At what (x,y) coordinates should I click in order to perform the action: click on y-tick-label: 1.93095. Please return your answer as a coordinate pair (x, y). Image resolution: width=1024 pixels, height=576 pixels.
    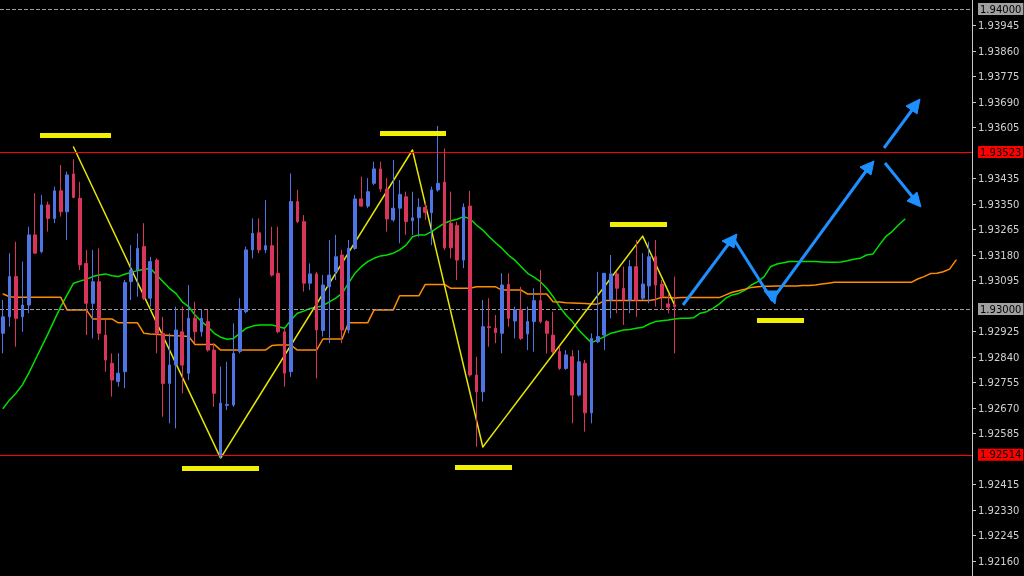
    Looking at the image, I should click on (999, 280).